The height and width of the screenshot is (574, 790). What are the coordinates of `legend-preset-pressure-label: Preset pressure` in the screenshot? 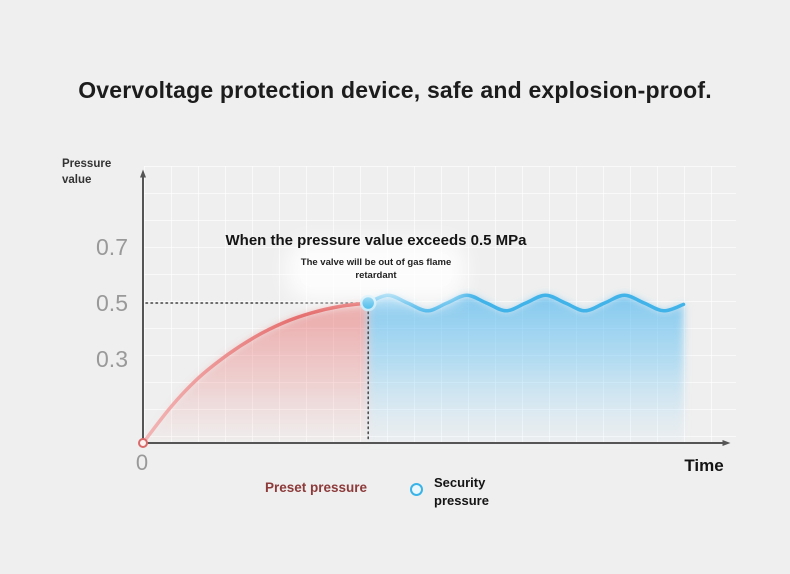 It's located at (316, 487).